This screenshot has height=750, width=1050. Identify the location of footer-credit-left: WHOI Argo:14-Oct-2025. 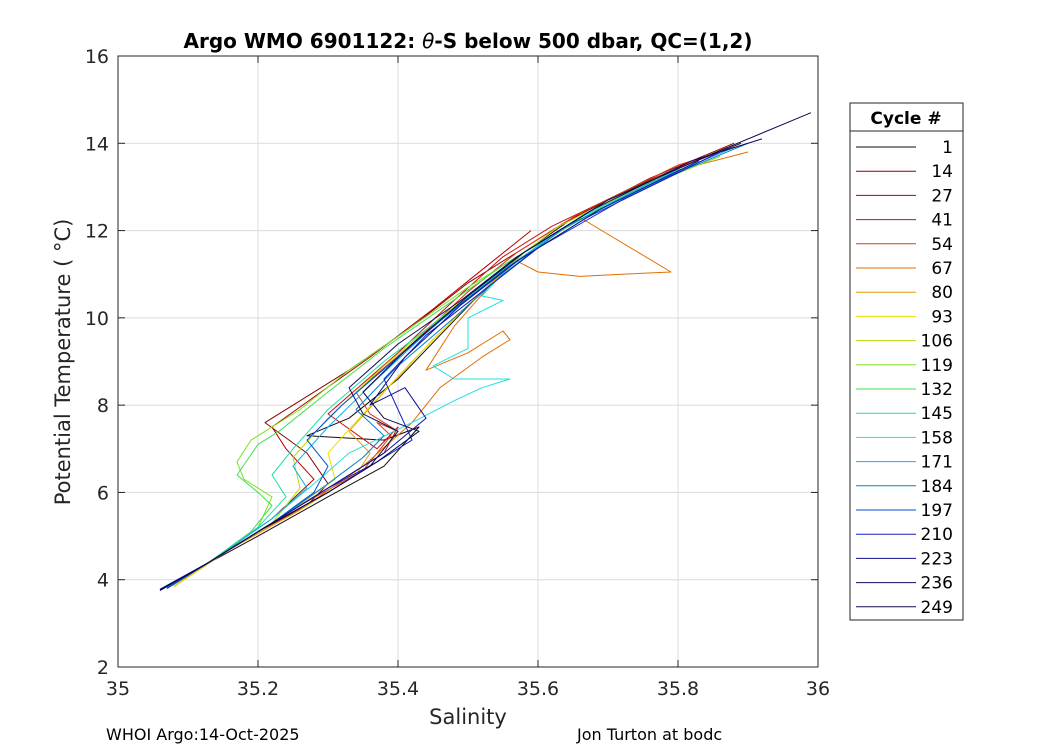
(203, 734).